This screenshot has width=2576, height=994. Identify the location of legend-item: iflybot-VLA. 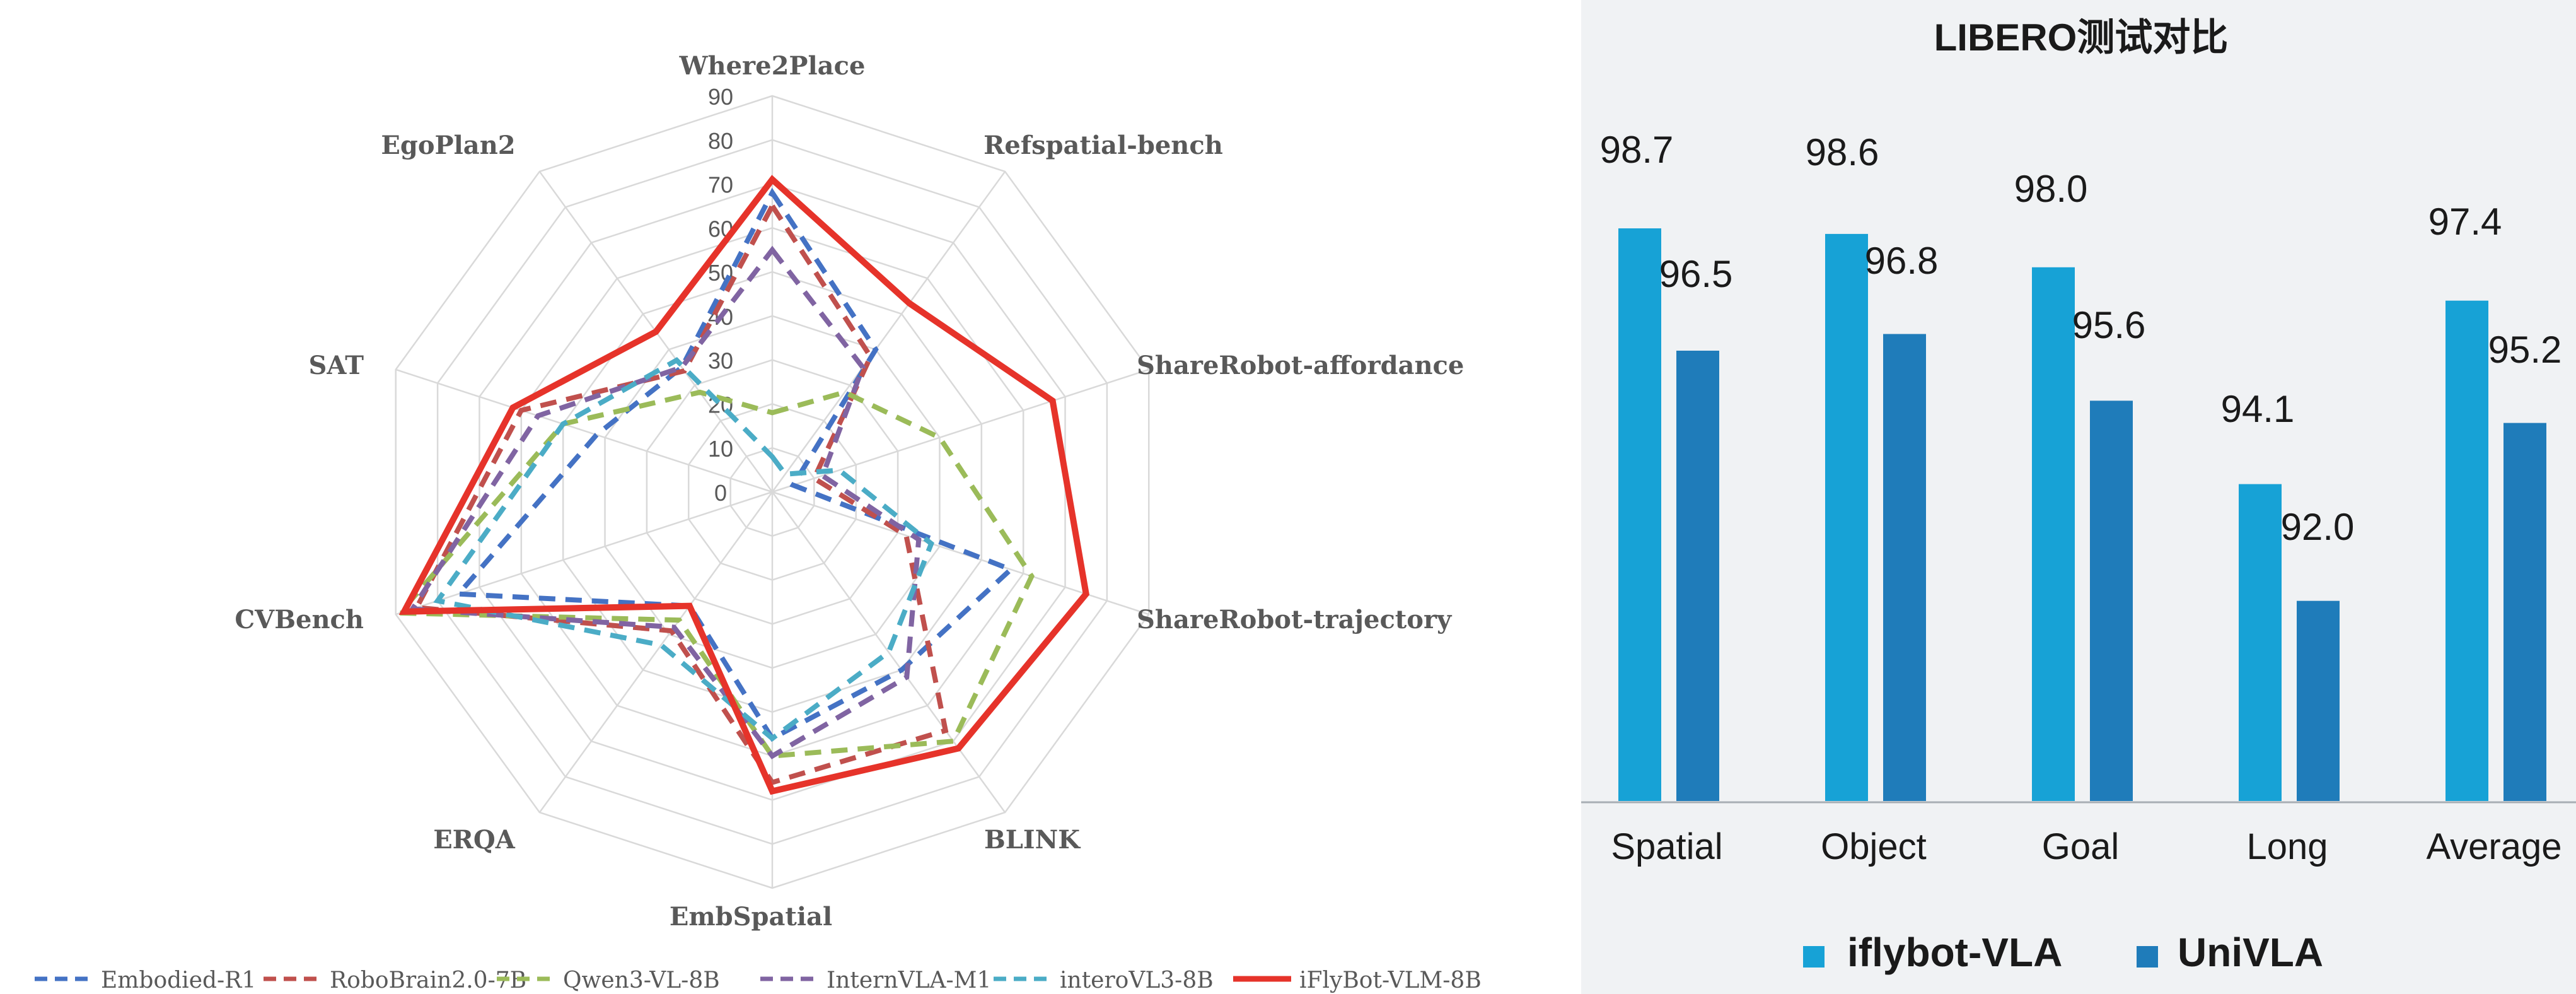
(1933, 952).